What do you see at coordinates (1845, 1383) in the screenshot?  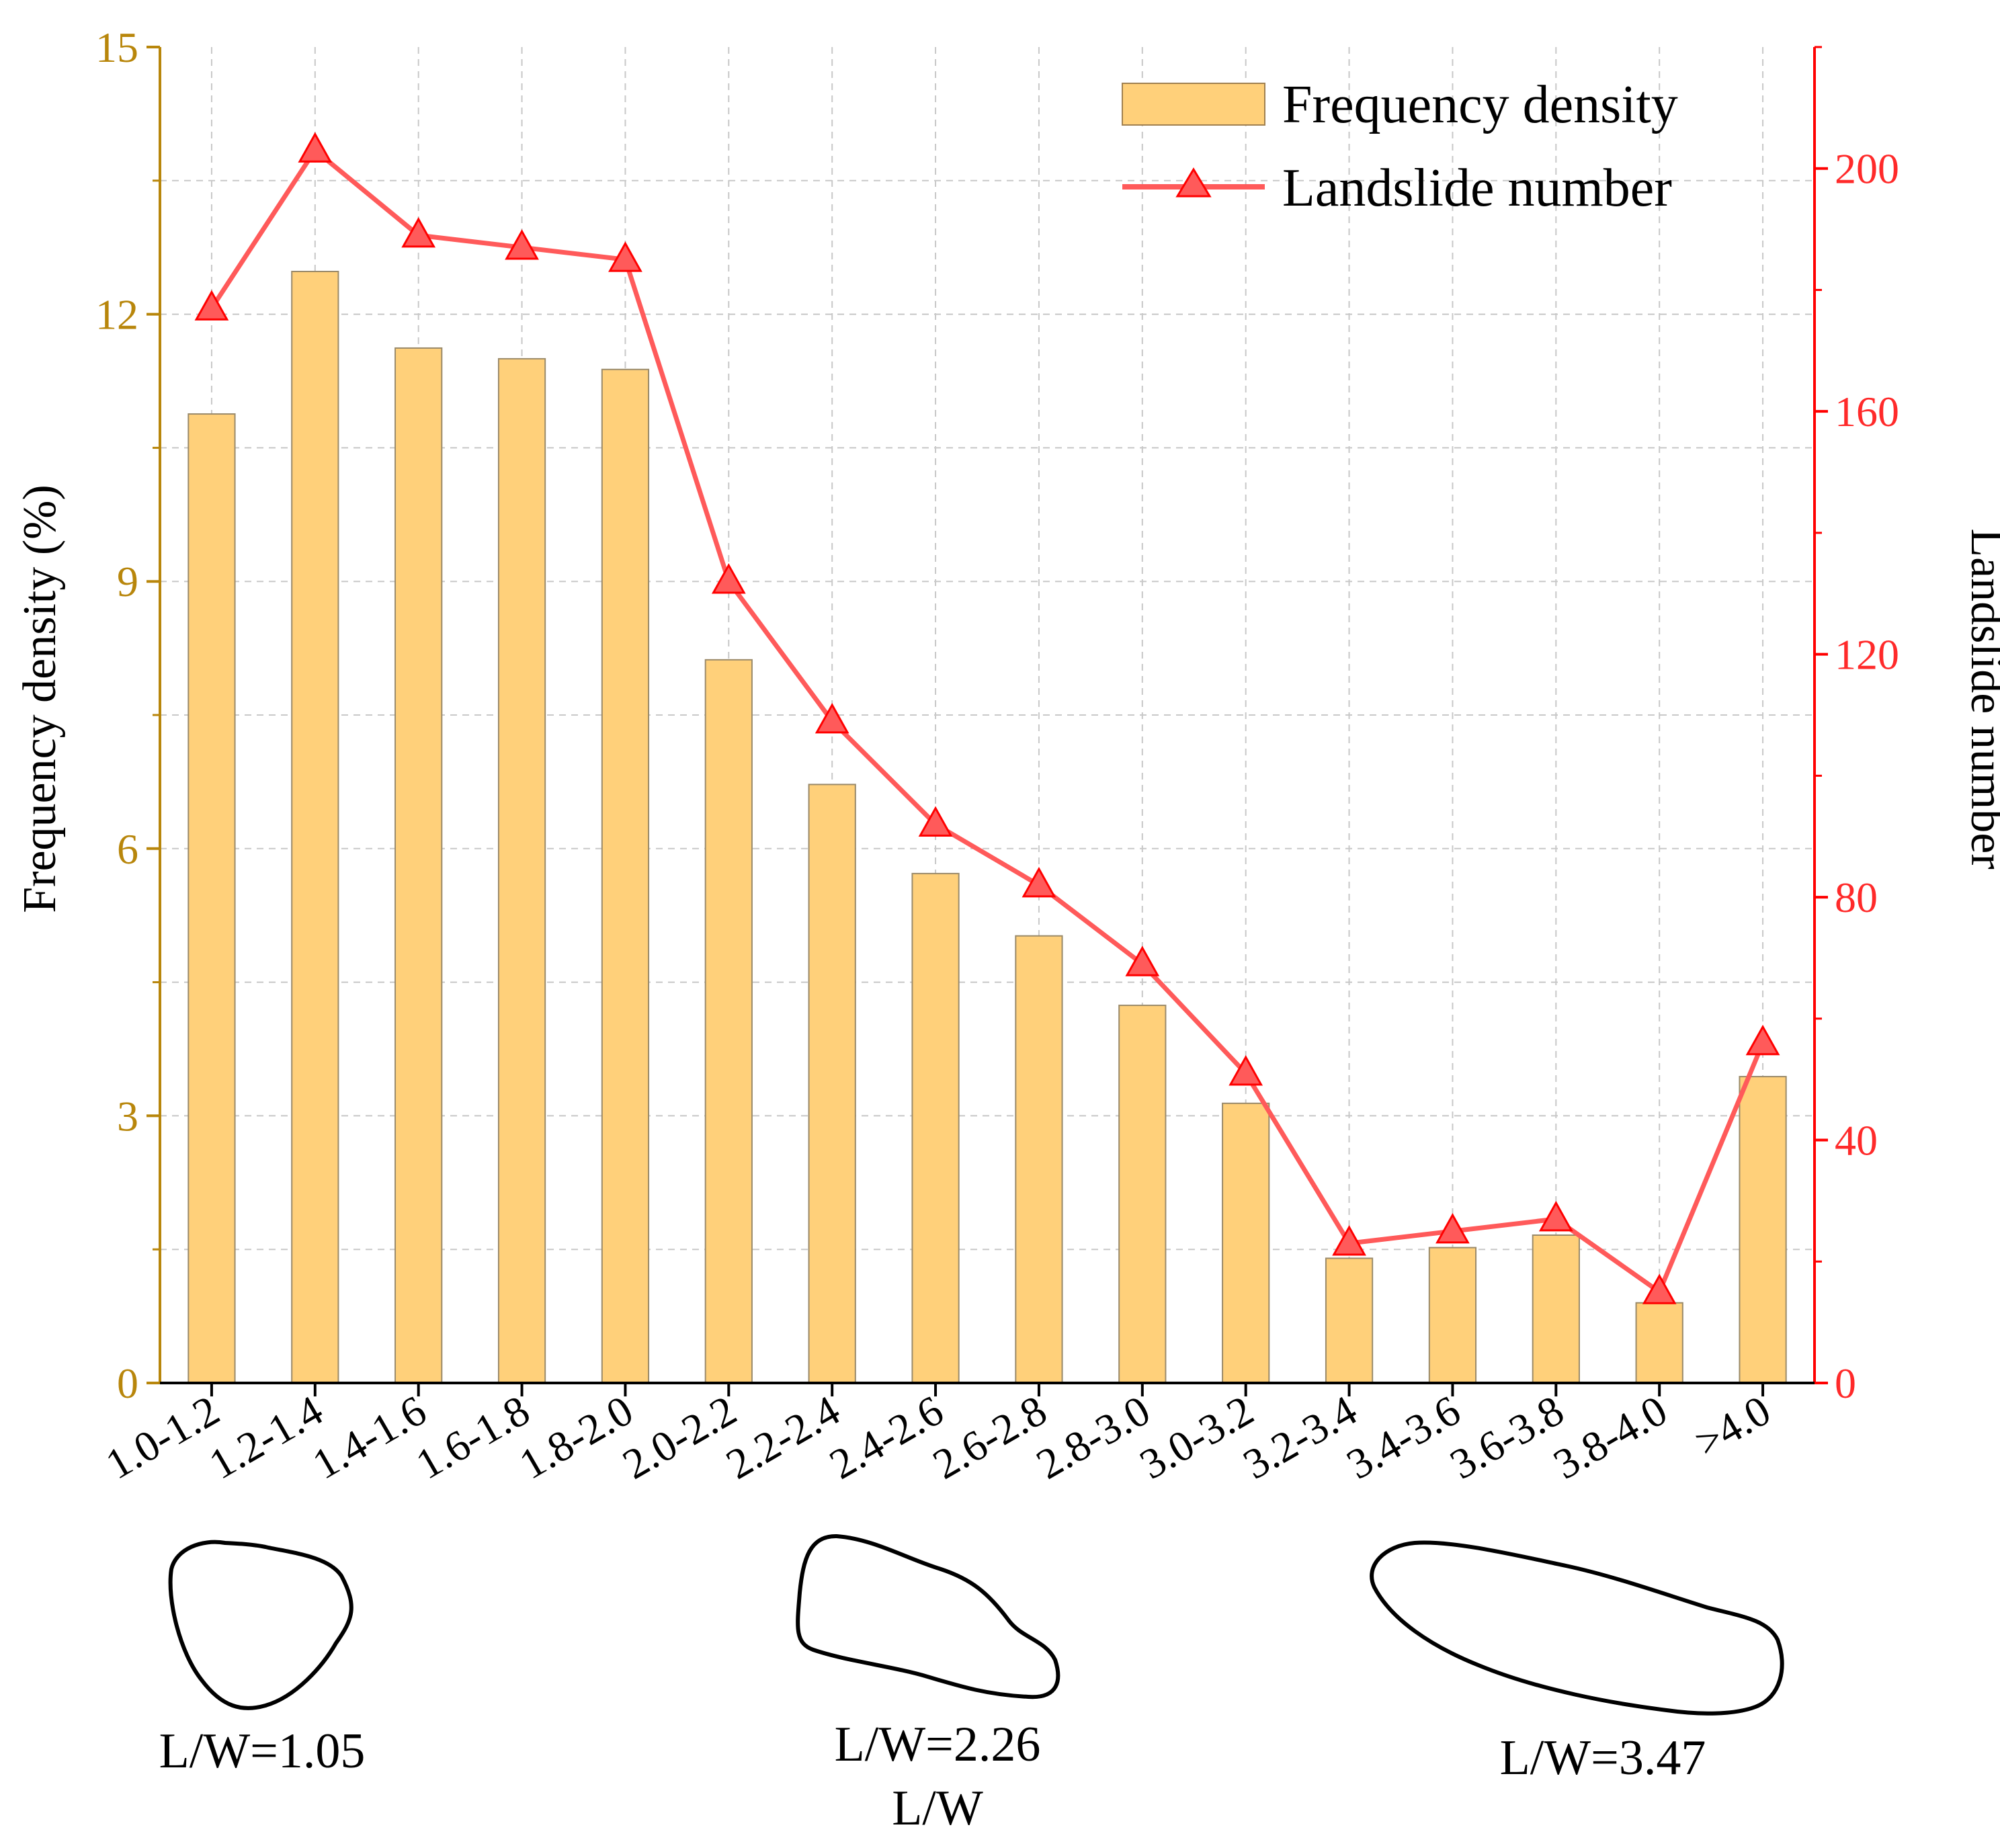 I see `y-right-tick-label: 0` at bounding box center [1845, 1383].